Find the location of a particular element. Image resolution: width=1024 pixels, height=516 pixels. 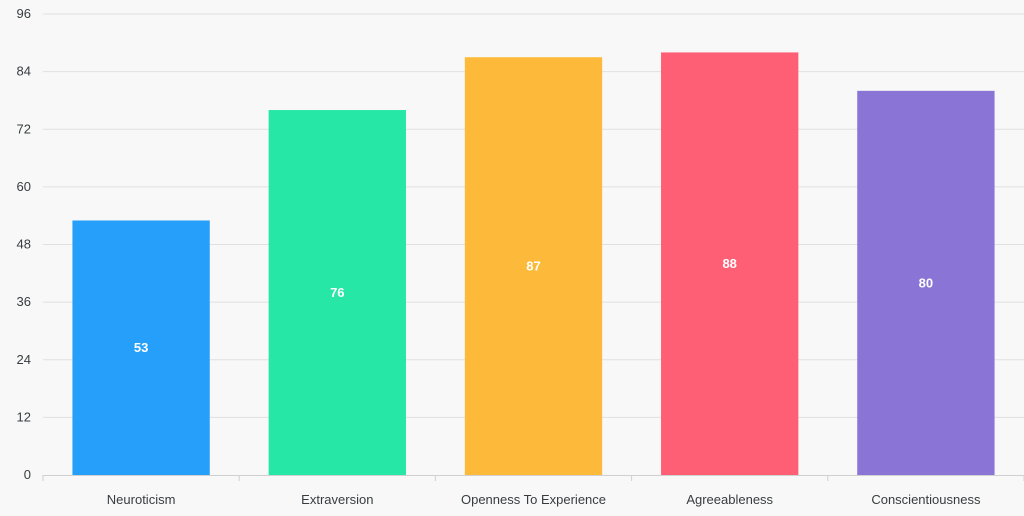

y-tick-label: 48 is located at coordinates (24, 244).